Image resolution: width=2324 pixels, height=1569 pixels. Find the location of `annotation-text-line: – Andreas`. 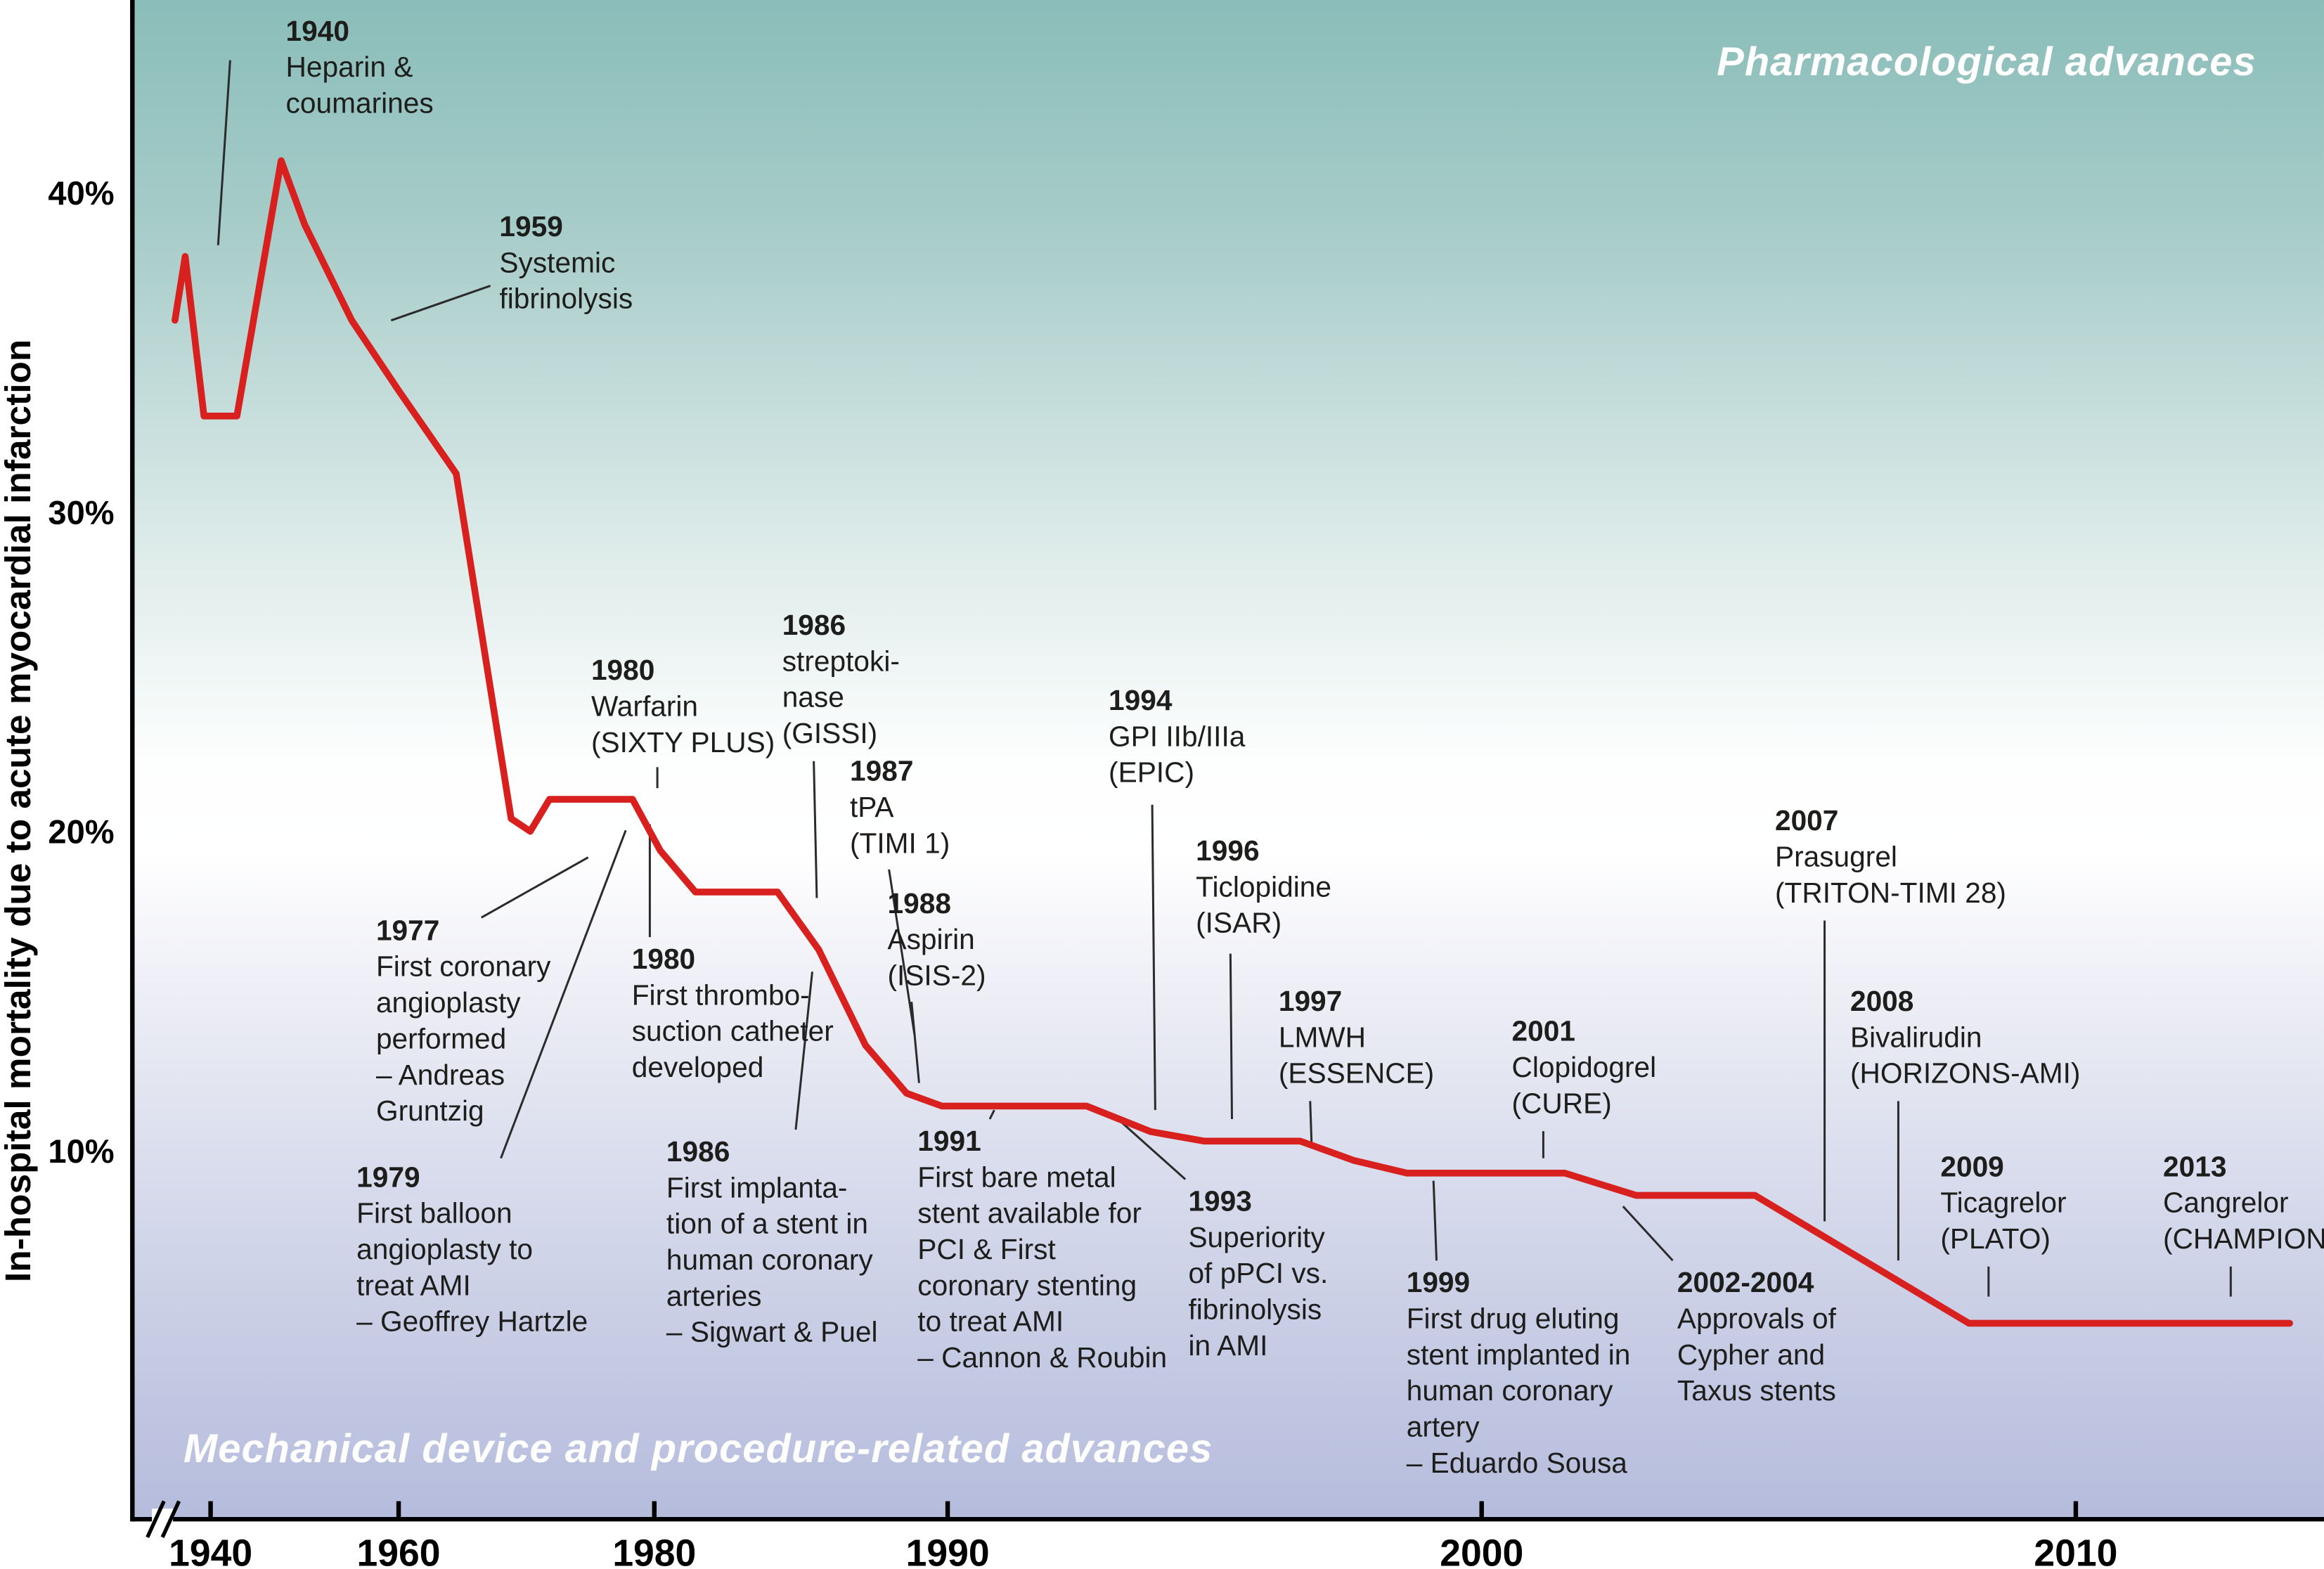

annotation-text-line: – Andreas is located at coordinates (440, 1076).